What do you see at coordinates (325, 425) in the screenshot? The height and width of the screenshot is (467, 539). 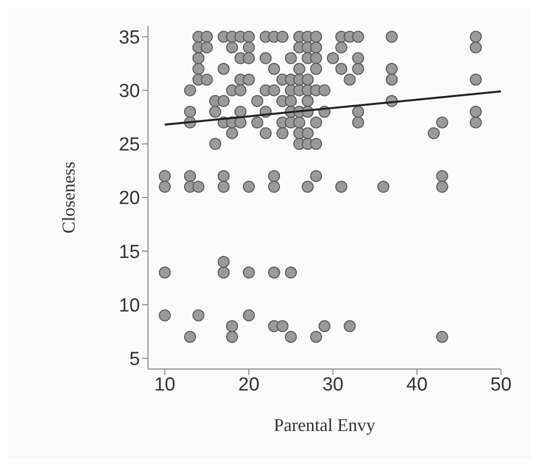 I see `x-axis-title: Parental Envy` at bounding box center [325, 425].